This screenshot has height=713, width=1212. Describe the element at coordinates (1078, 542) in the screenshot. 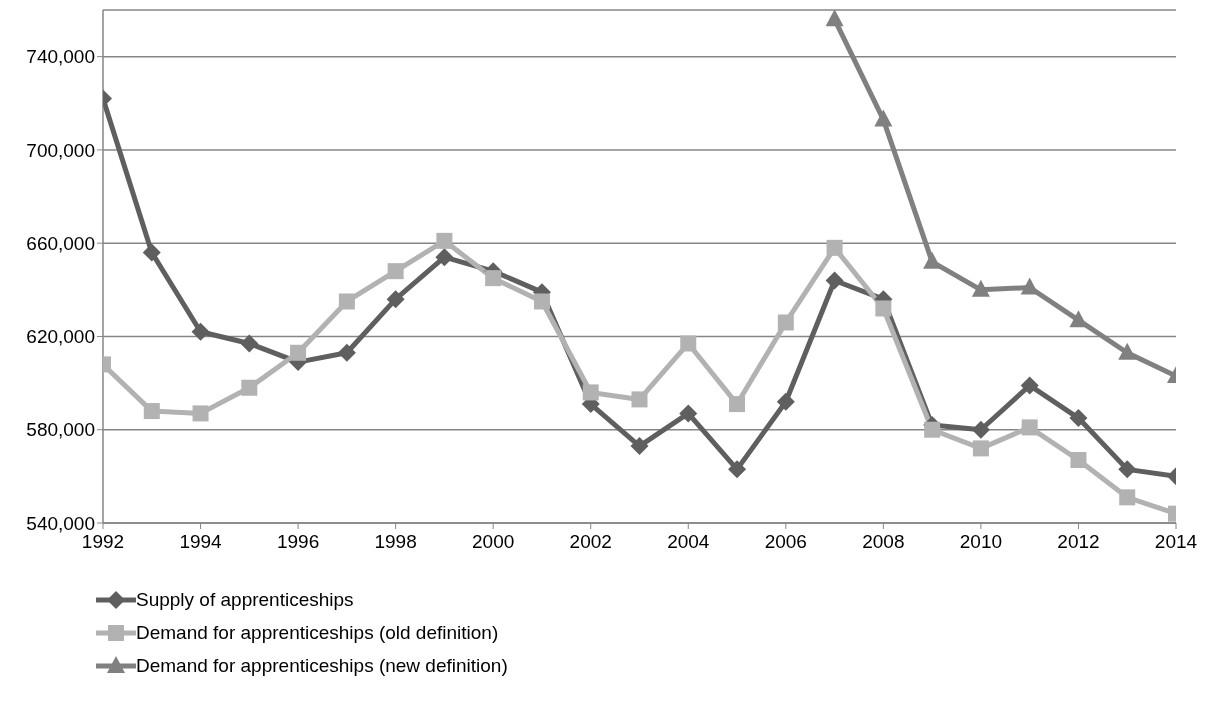

I see `x-tick-label: 2012` at that location.